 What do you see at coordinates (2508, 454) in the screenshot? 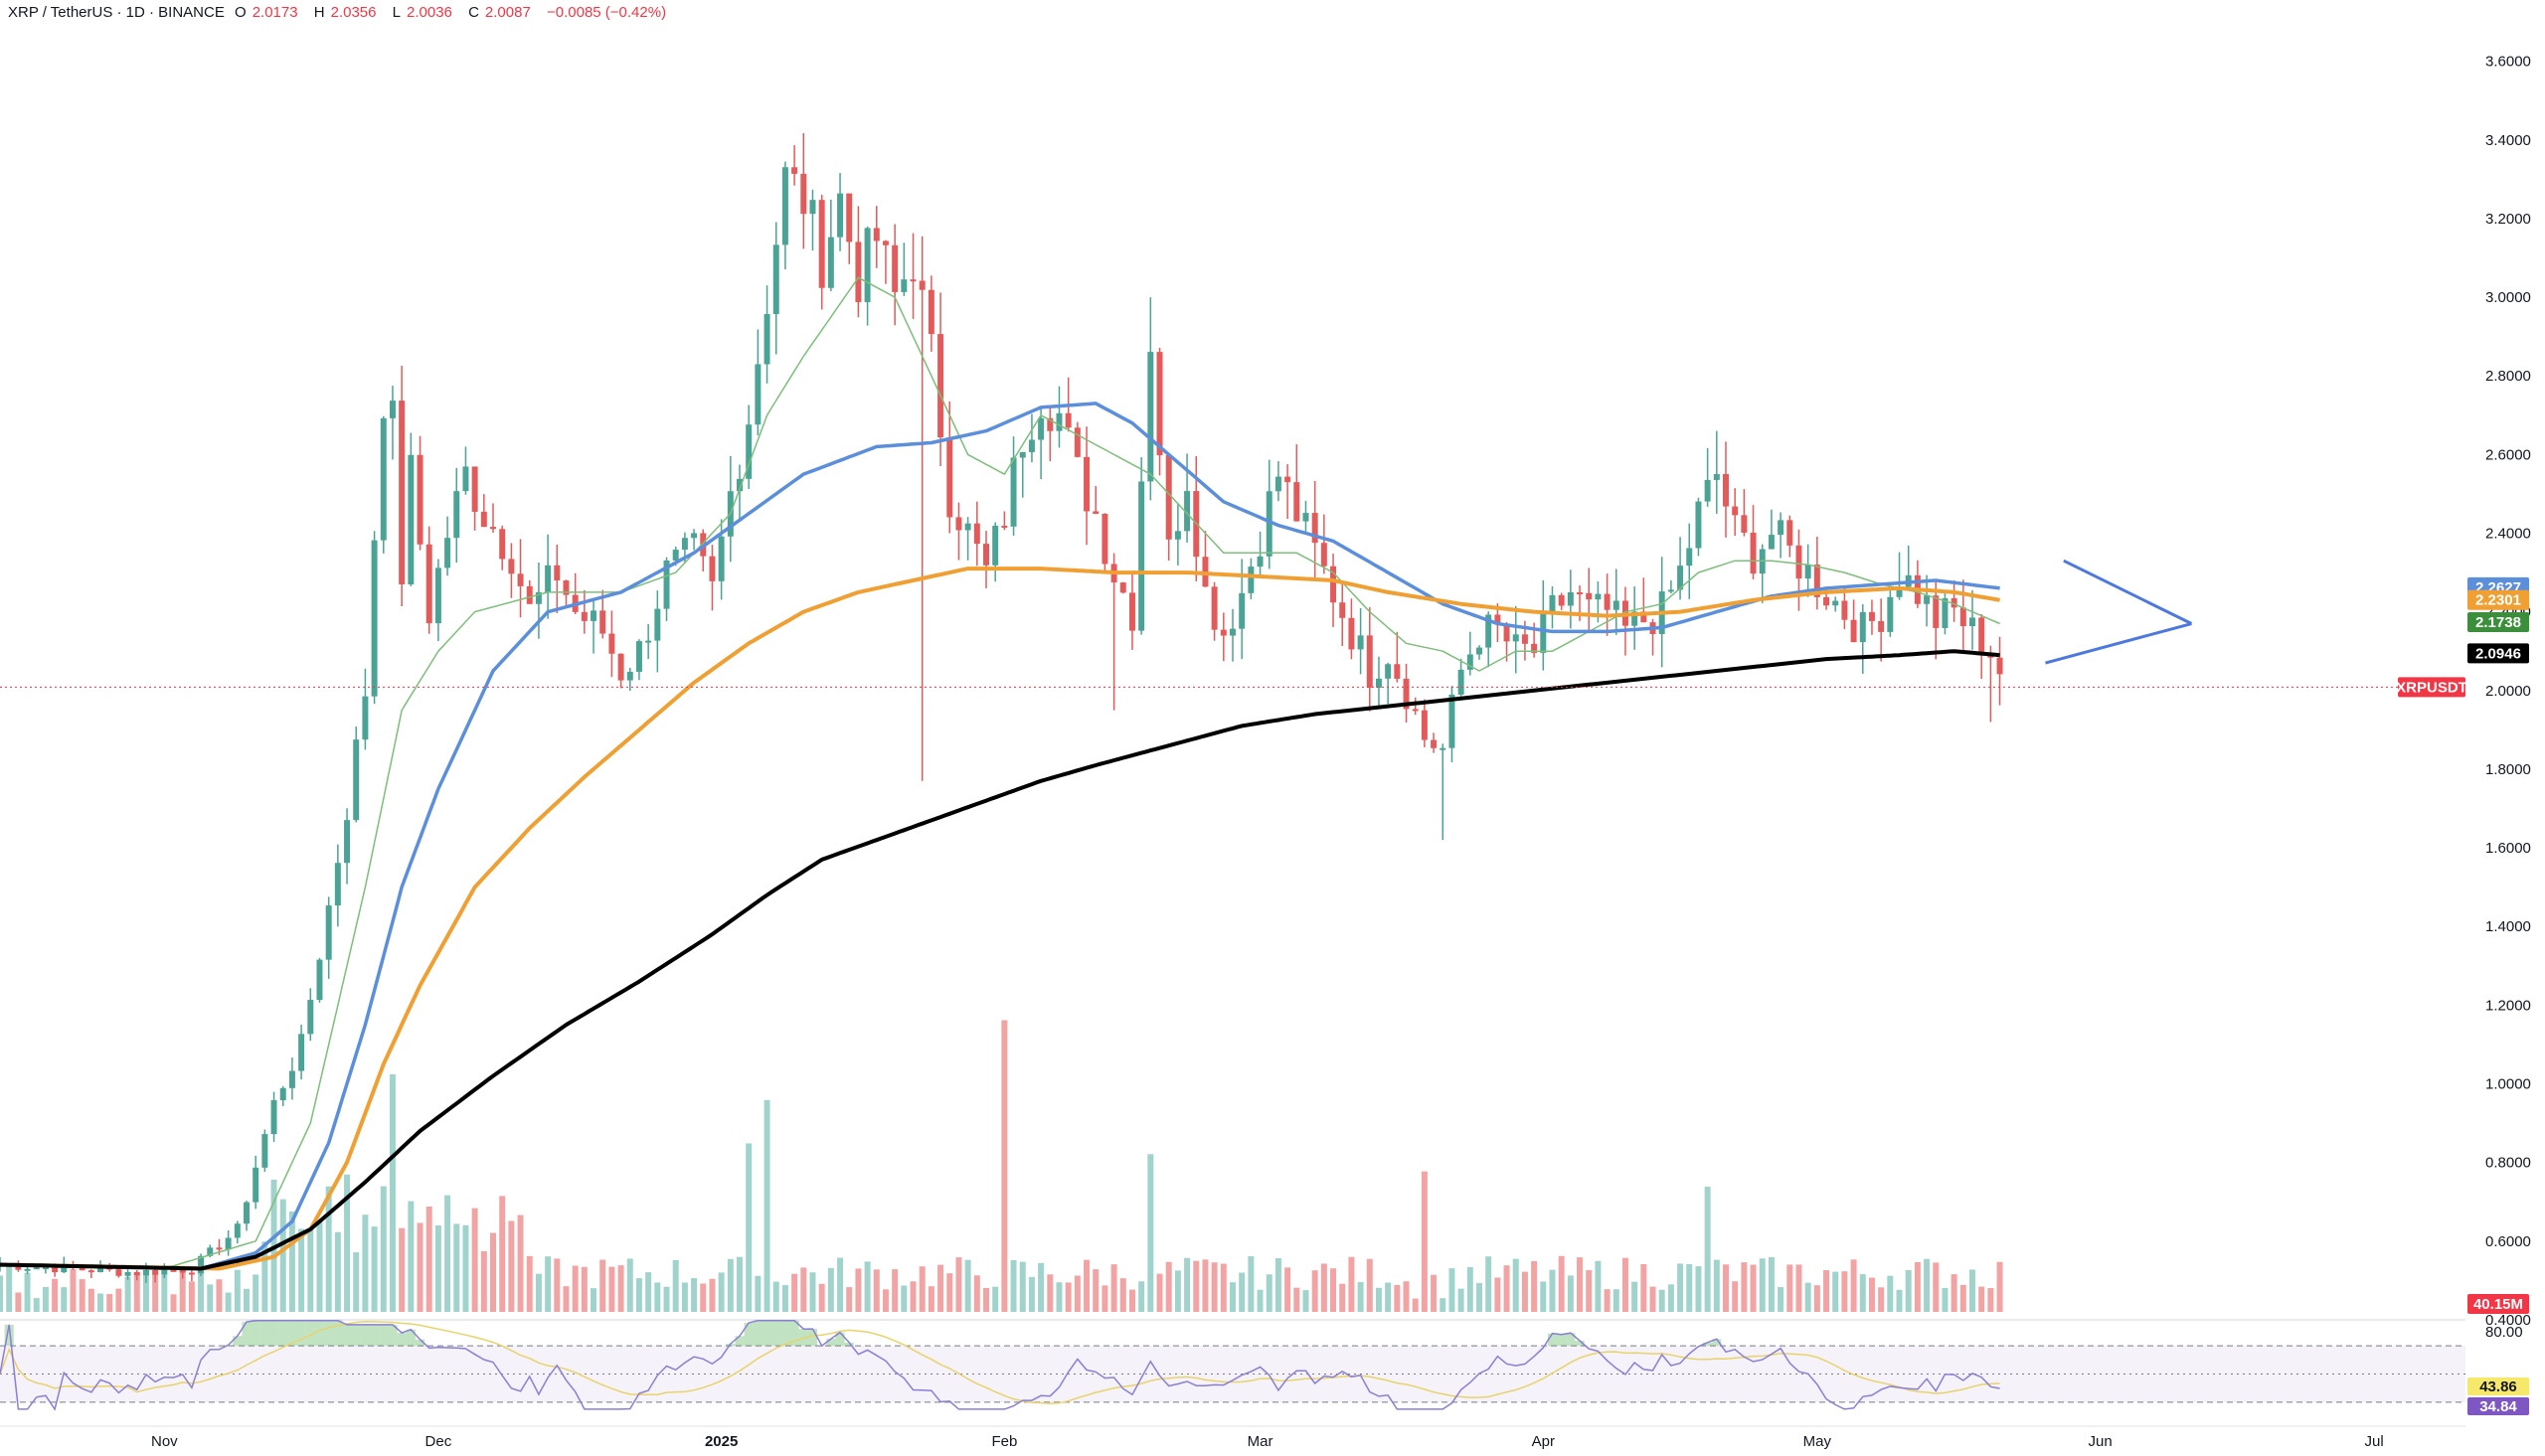
I see `price-tick-label: 2.6000` at bounding box center [2508, 454].